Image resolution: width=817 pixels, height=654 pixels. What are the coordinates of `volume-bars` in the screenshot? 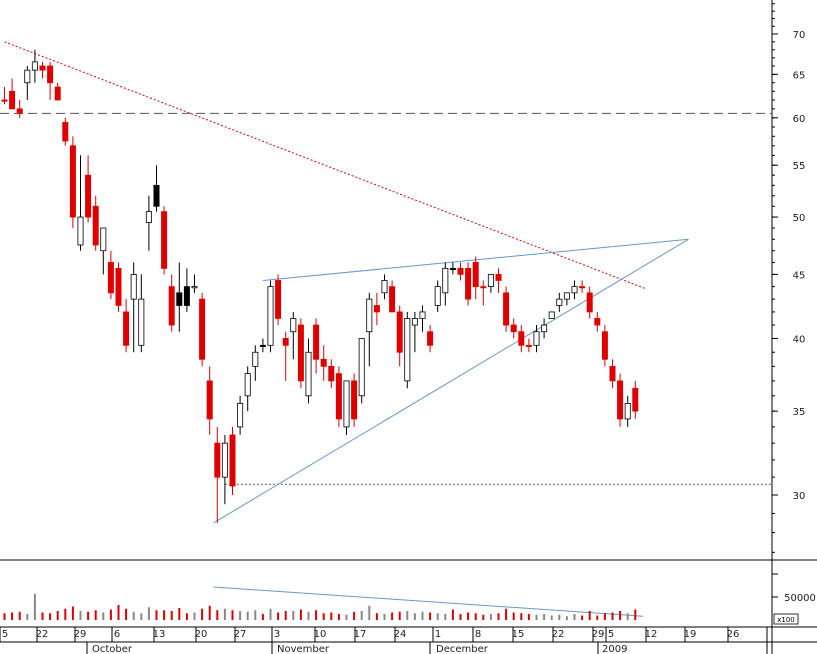 It's located at (320, 606).